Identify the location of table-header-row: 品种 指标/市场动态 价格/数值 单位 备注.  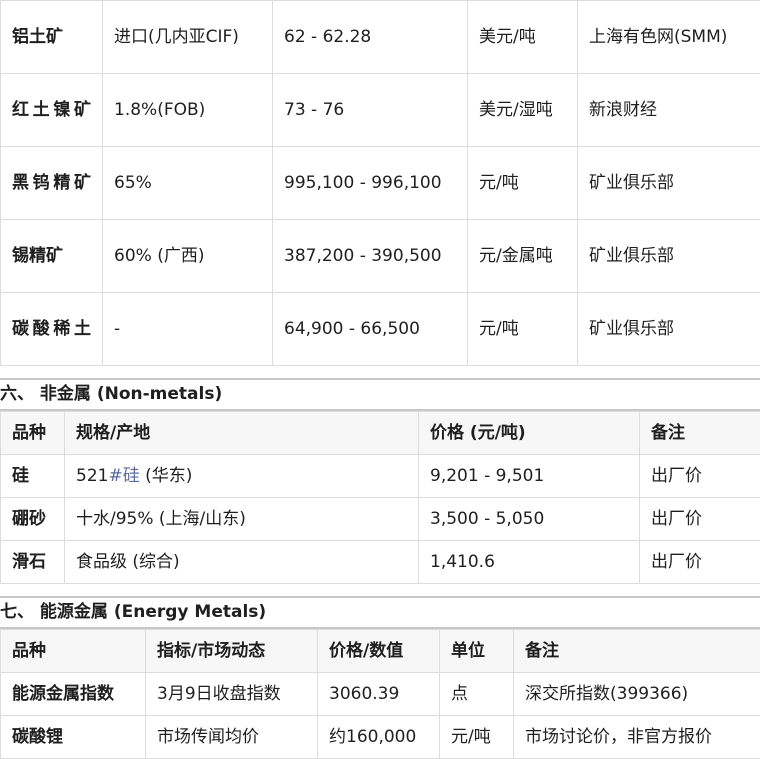
(380, 651).